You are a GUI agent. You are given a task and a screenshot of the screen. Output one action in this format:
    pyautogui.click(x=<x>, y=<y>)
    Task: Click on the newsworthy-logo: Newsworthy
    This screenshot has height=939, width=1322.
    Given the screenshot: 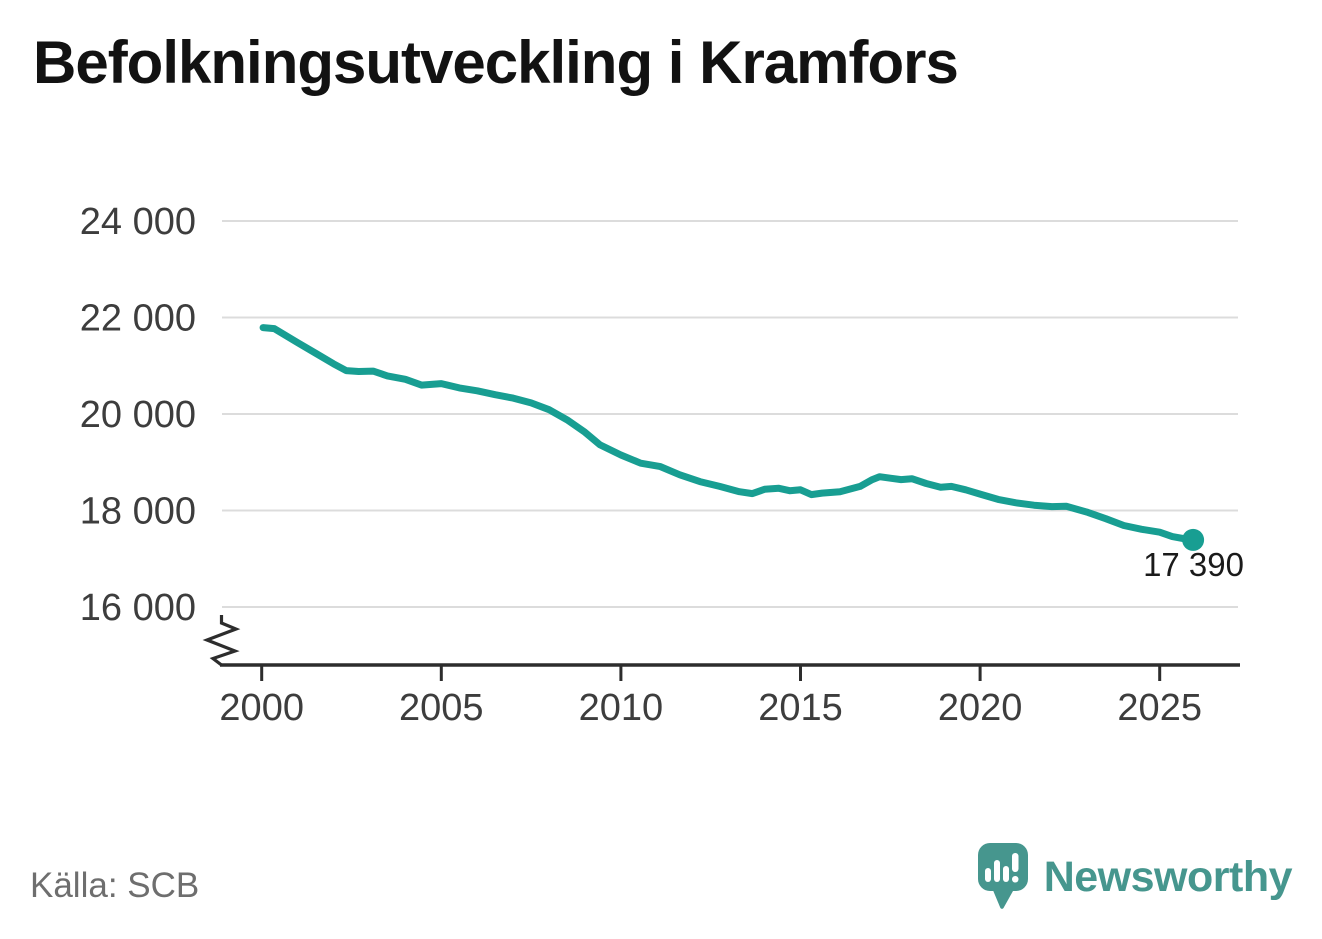 What is the action you would take?
    pyautogui.click(x=1135, y=877)
    